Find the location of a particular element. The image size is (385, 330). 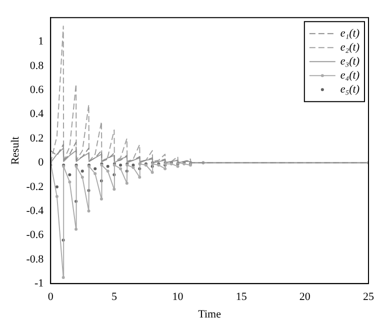

x-tick-label: 15 is located at coordinates (242, 297).